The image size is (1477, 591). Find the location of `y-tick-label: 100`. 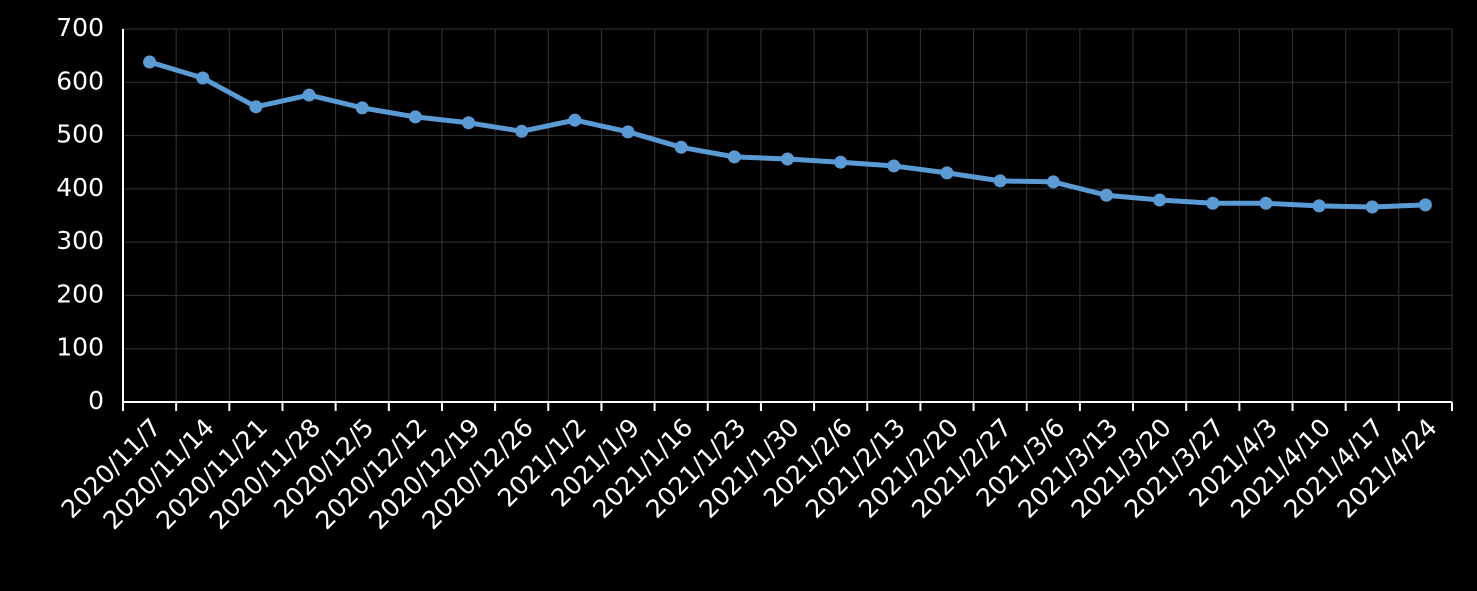

y-tick-label: 100 is located at coordinates (80, 347).